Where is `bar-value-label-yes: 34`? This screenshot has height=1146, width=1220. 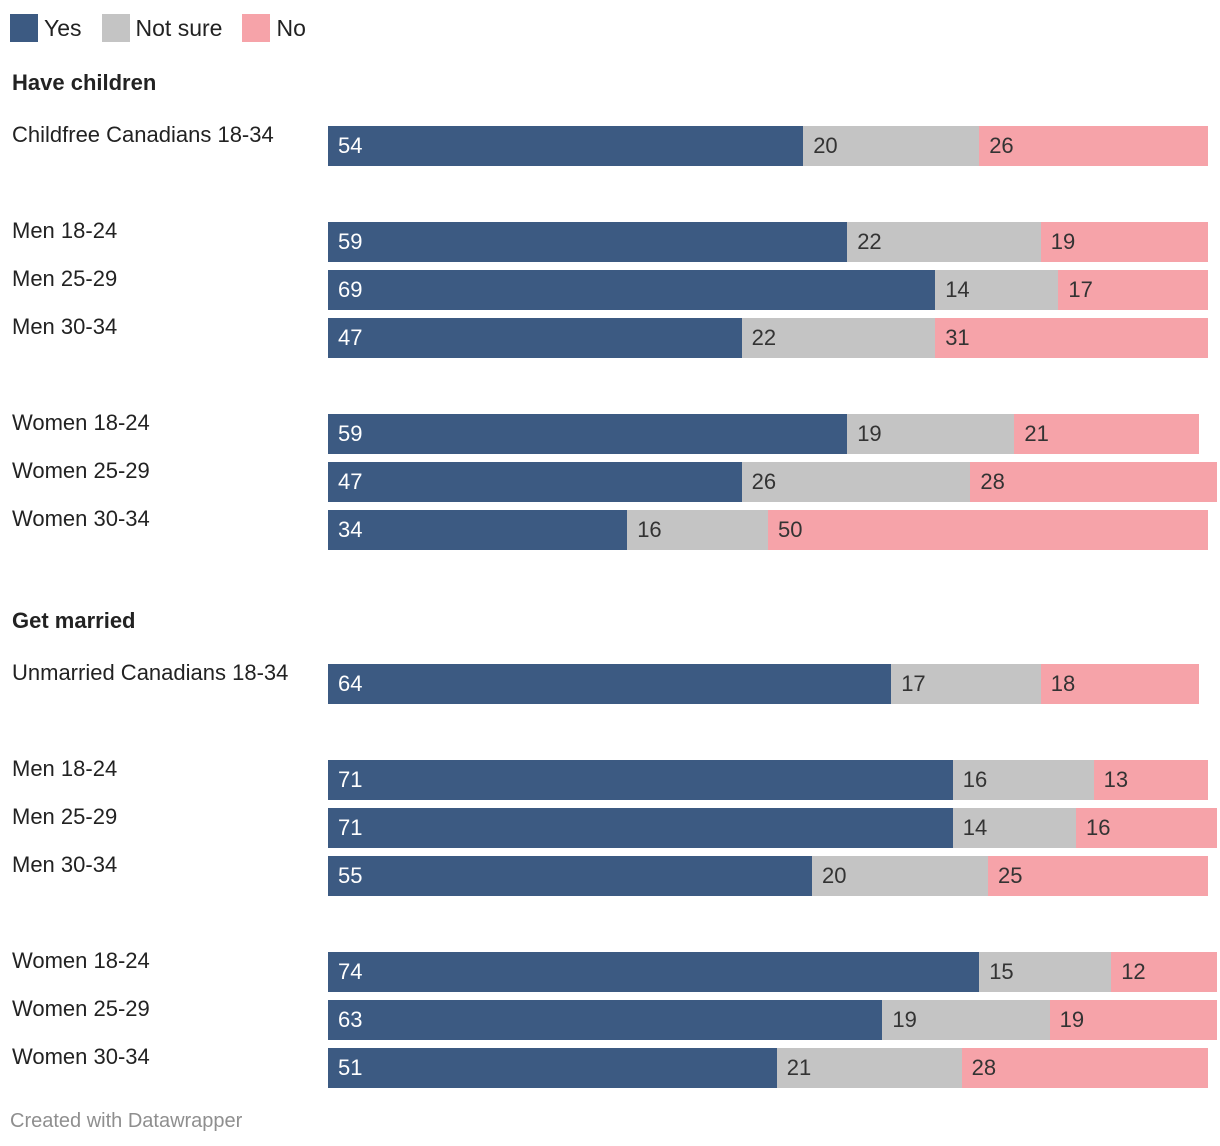
bar-value-label-yes: 34 is located at coordinates (350, 529).